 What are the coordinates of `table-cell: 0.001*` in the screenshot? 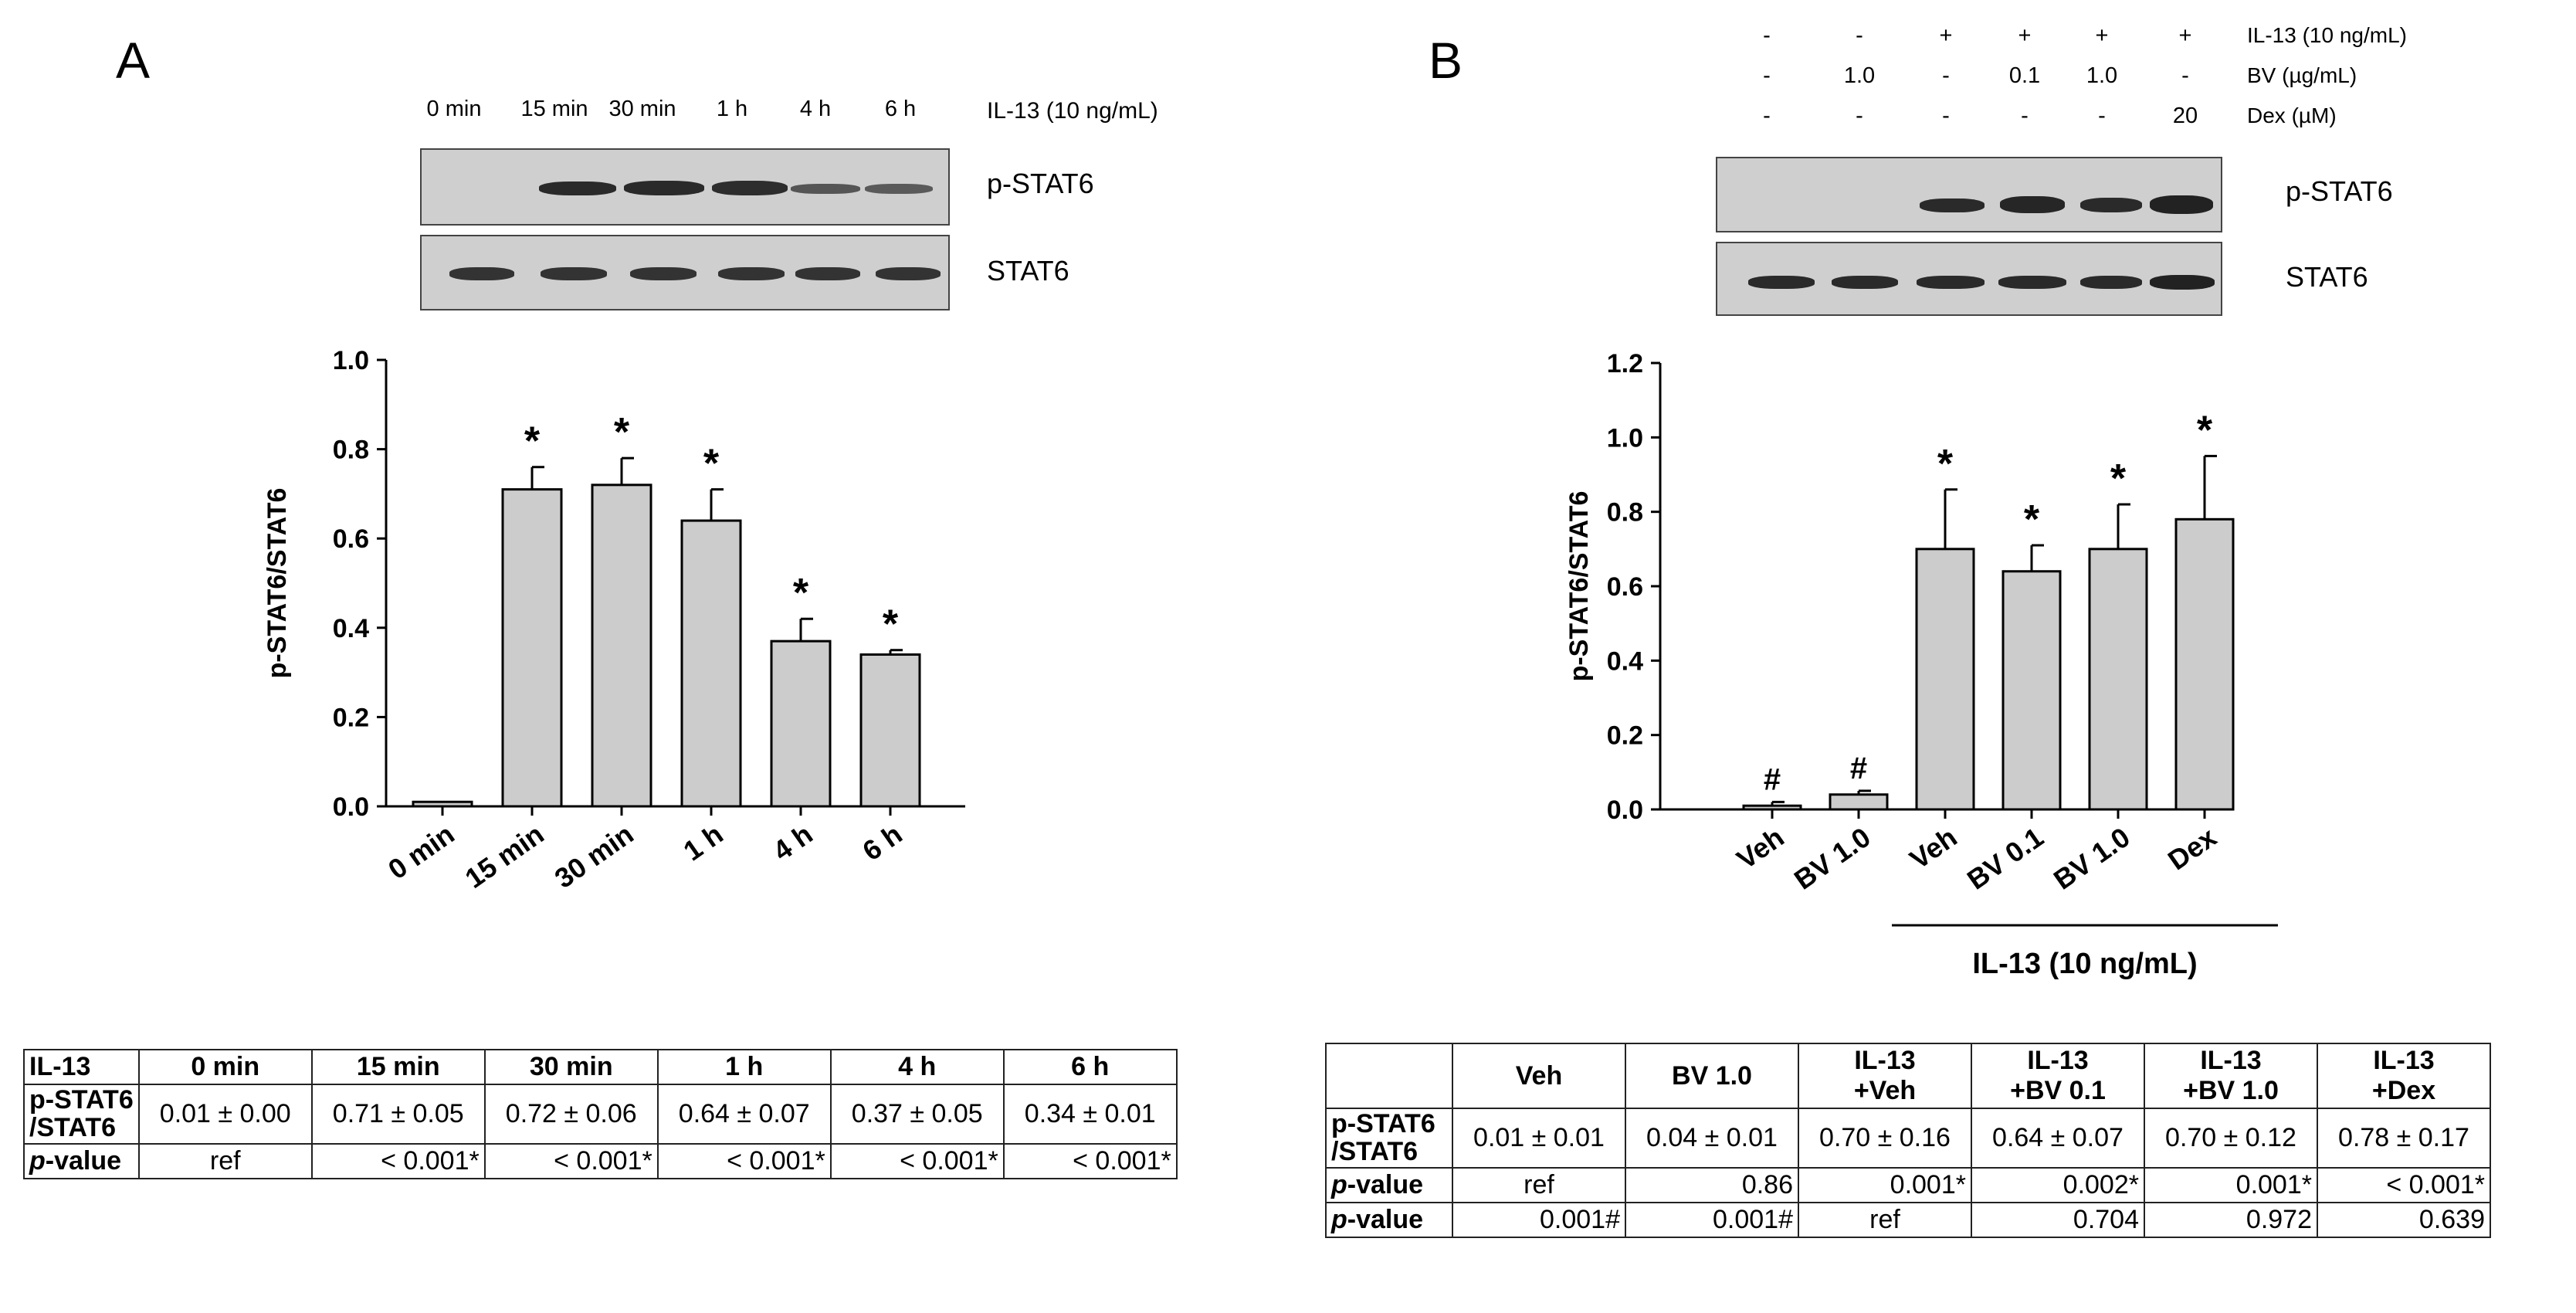 It's located at (1885, 1185).